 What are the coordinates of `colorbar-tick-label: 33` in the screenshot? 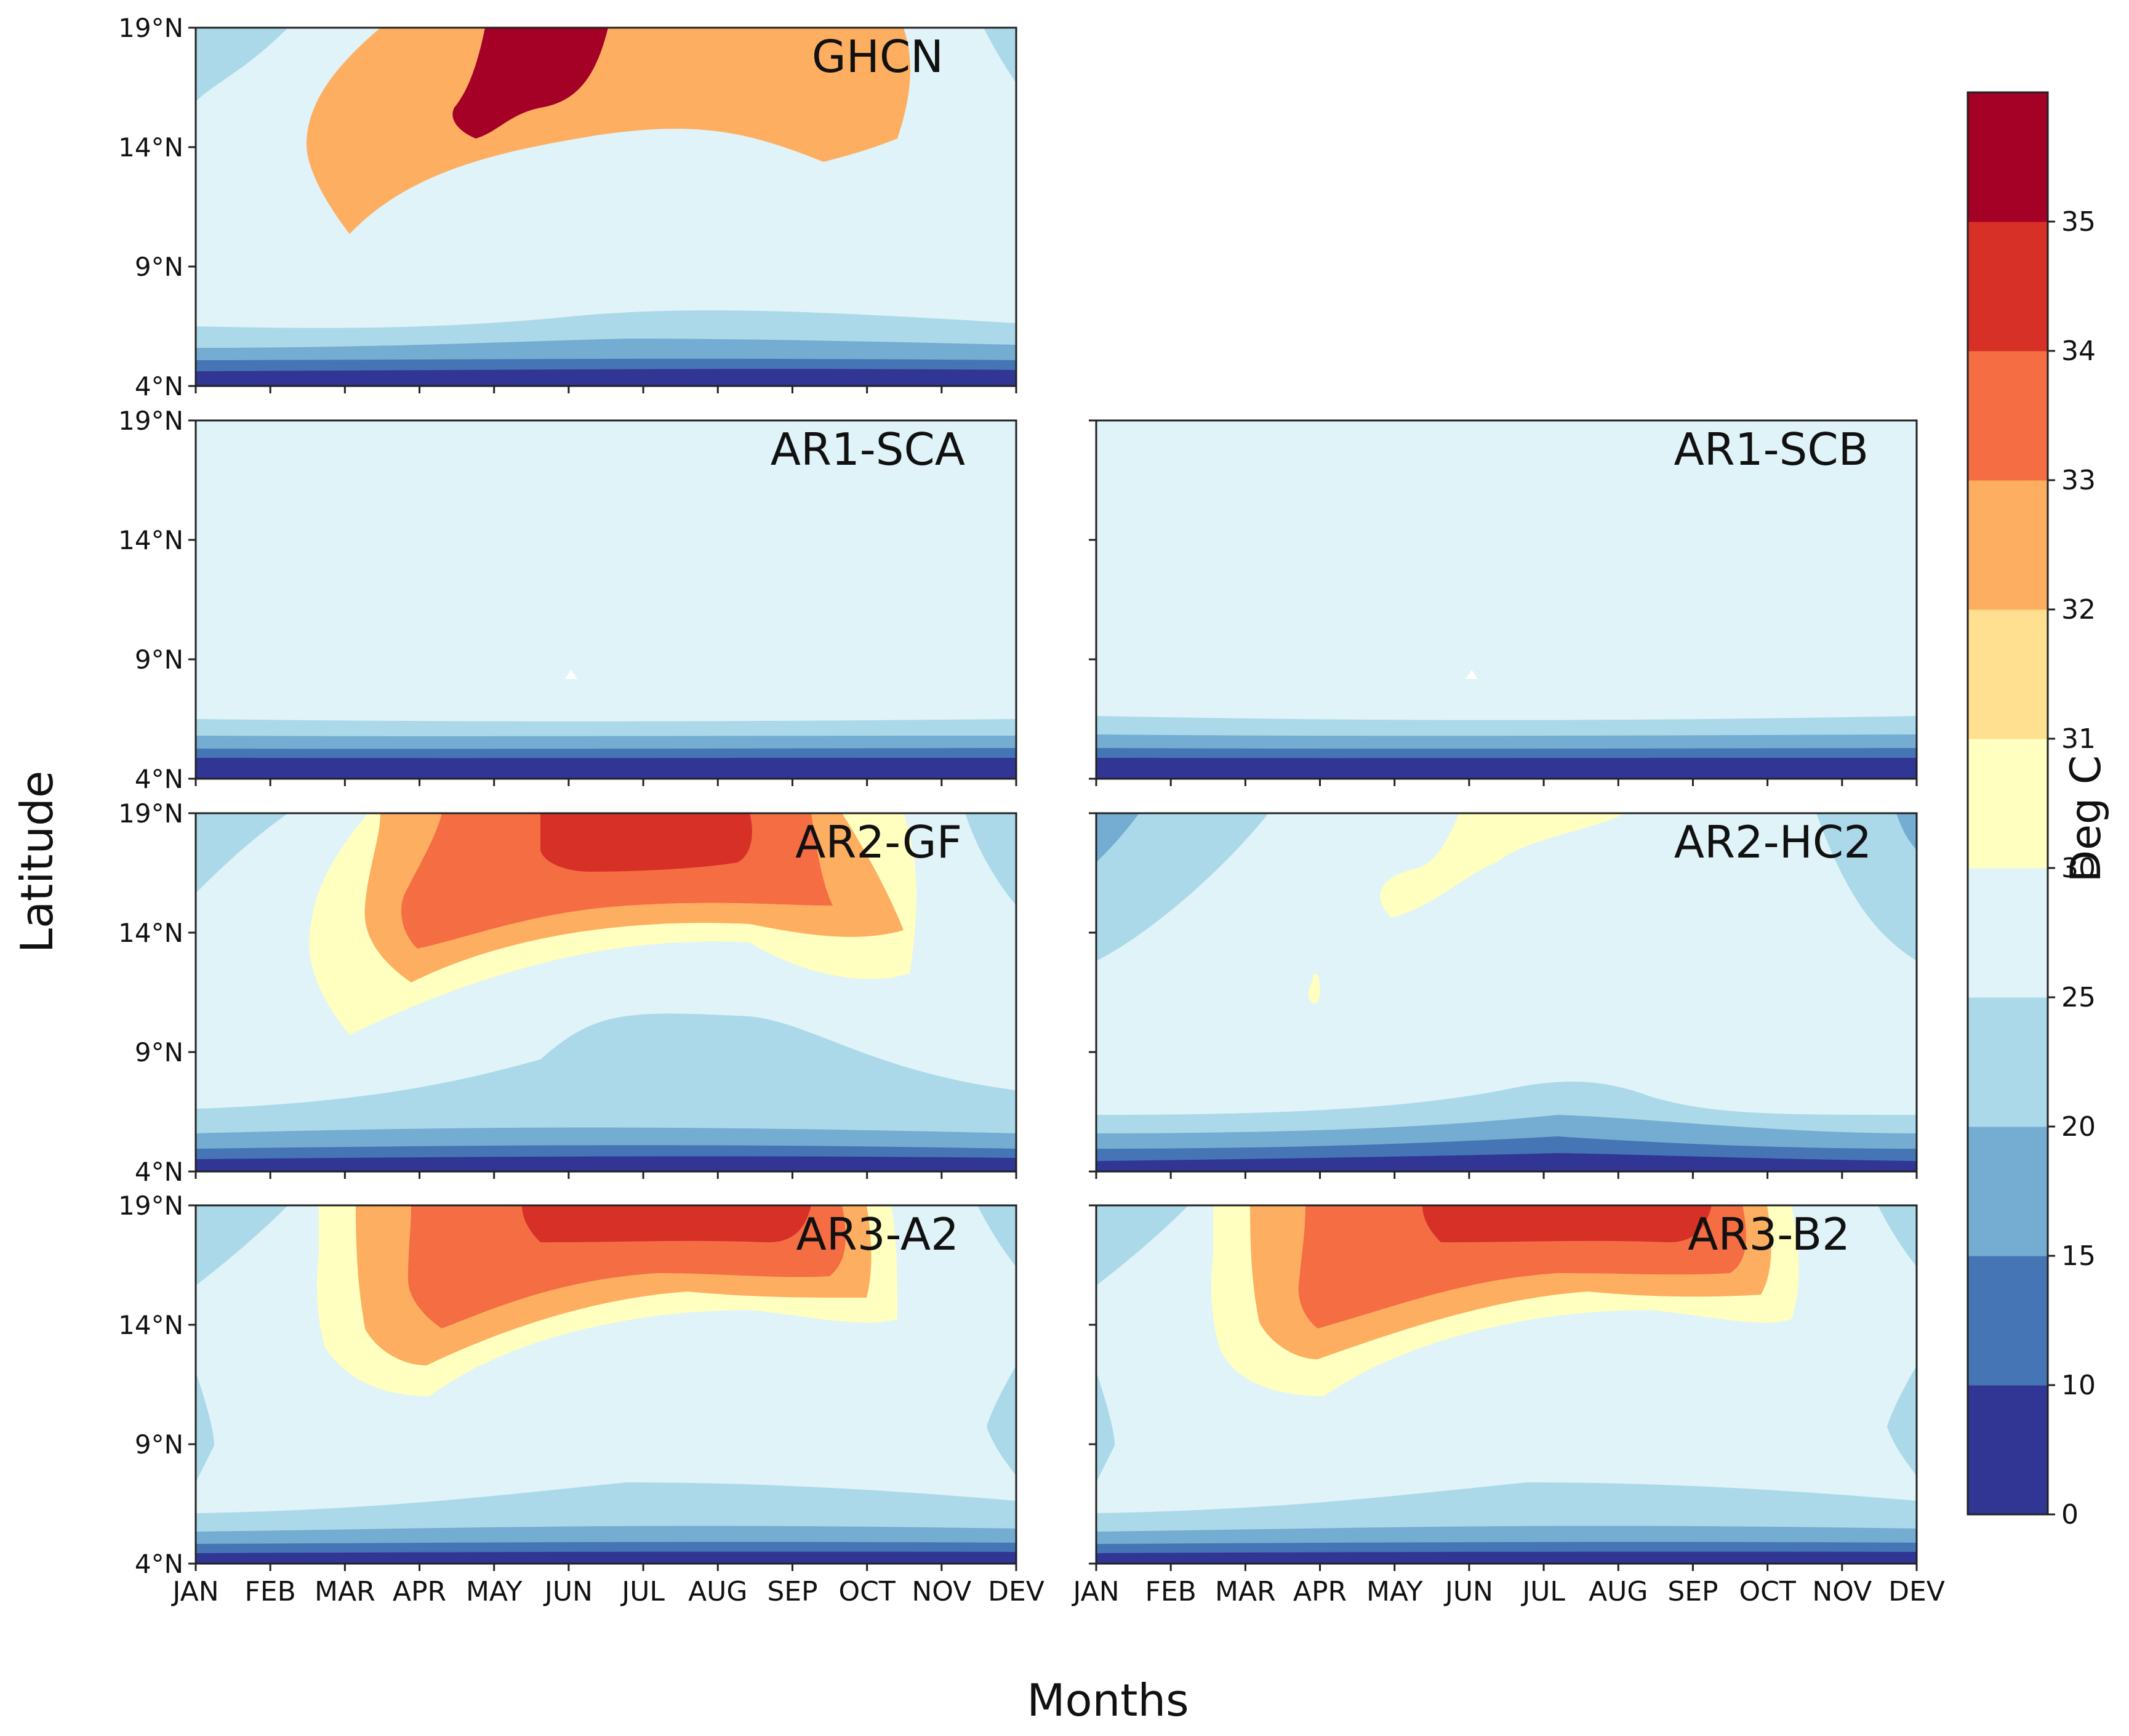 It's located at (2078, 481).